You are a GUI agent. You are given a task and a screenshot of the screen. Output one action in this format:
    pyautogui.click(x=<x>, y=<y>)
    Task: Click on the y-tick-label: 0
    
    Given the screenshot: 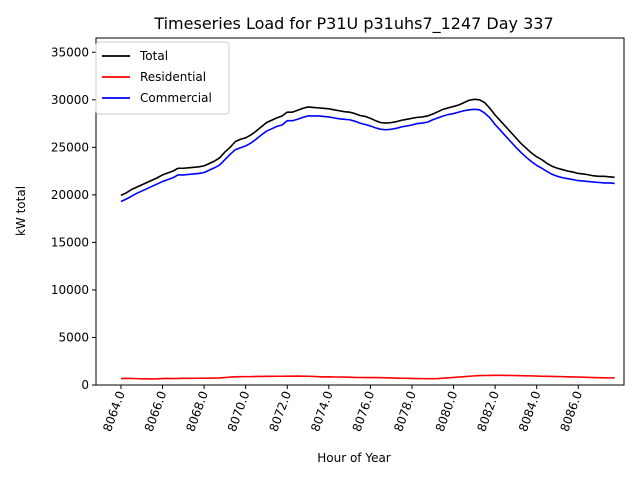 What is the action you would take?
    pyautogui.click(x=85, y=385)
    